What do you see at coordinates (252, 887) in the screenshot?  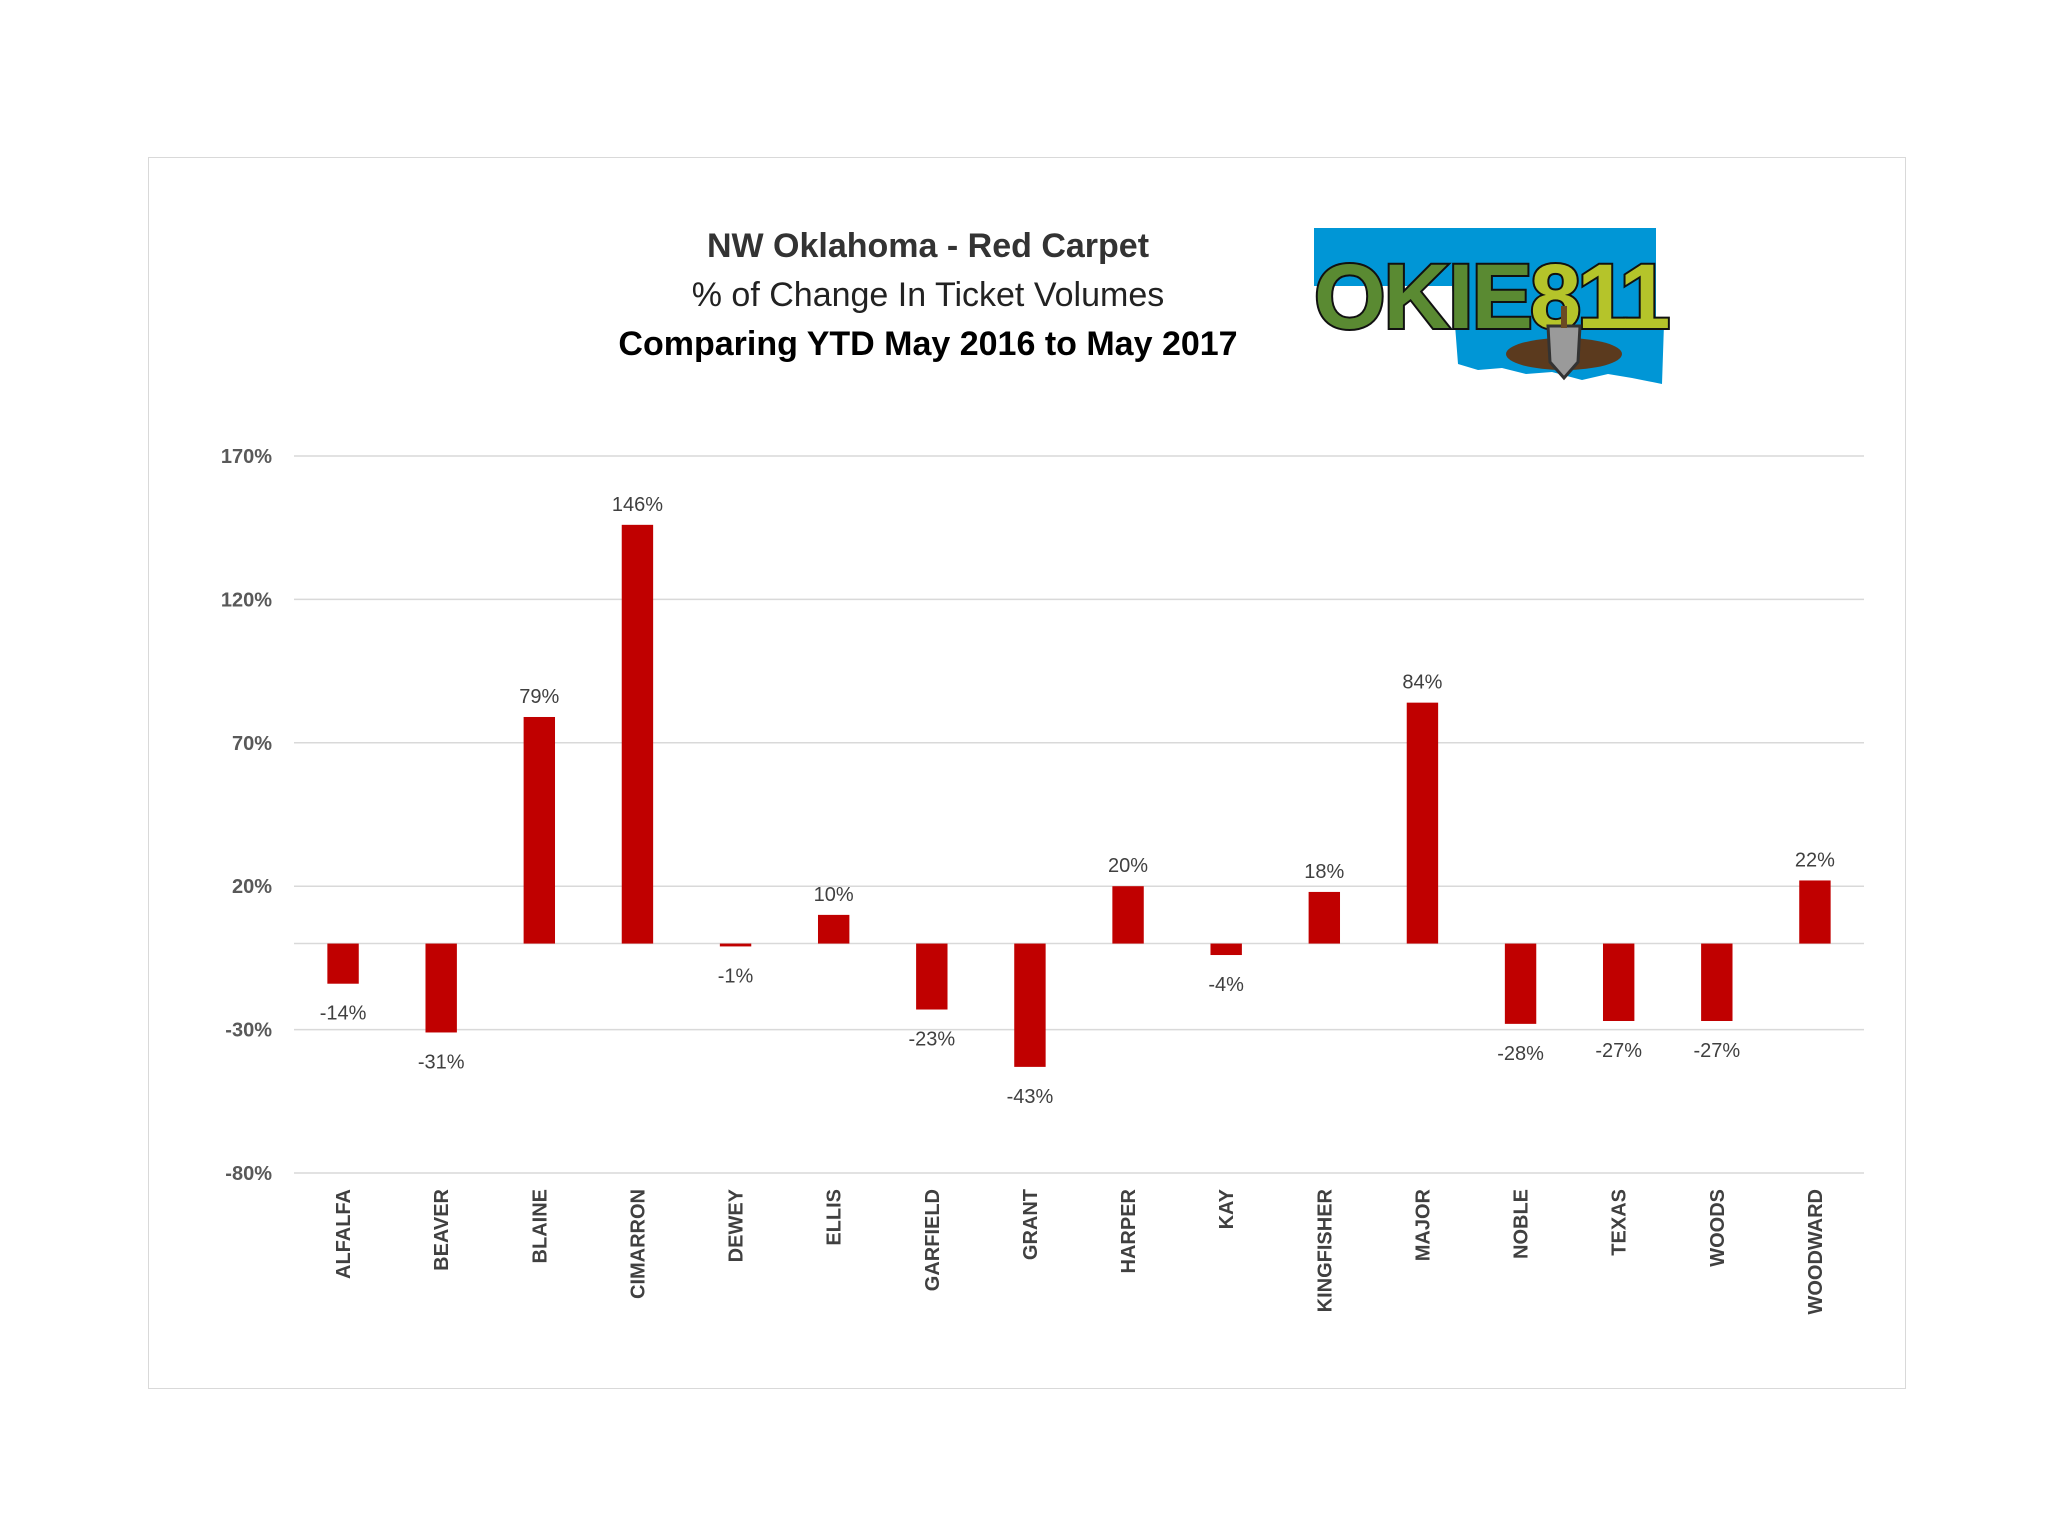 I see `y-tick-label: 20%` at bounding box center [252, 887].